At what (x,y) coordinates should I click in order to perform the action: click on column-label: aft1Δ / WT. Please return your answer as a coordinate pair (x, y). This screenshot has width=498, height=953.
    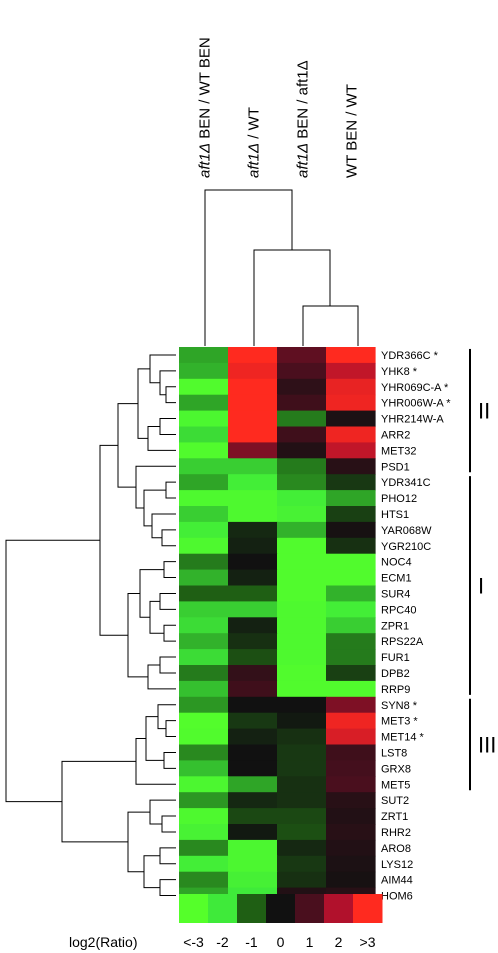
    Looking at the image, I should click on (254, 142).